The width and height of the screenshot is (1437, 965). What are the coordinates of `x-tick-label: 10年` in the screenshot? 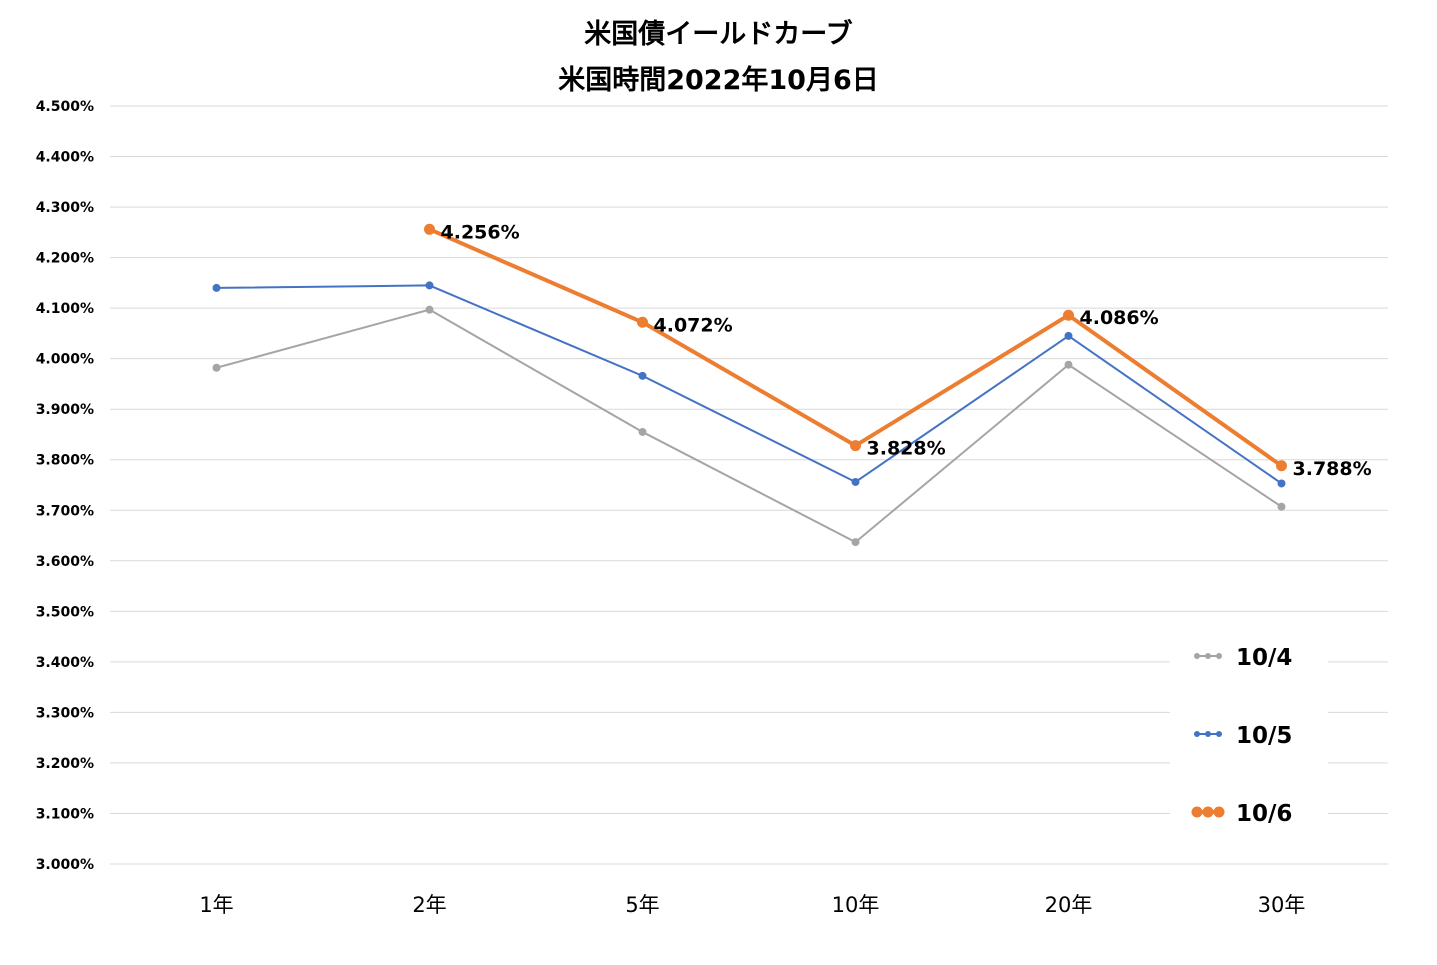 It's located at (856, 905).